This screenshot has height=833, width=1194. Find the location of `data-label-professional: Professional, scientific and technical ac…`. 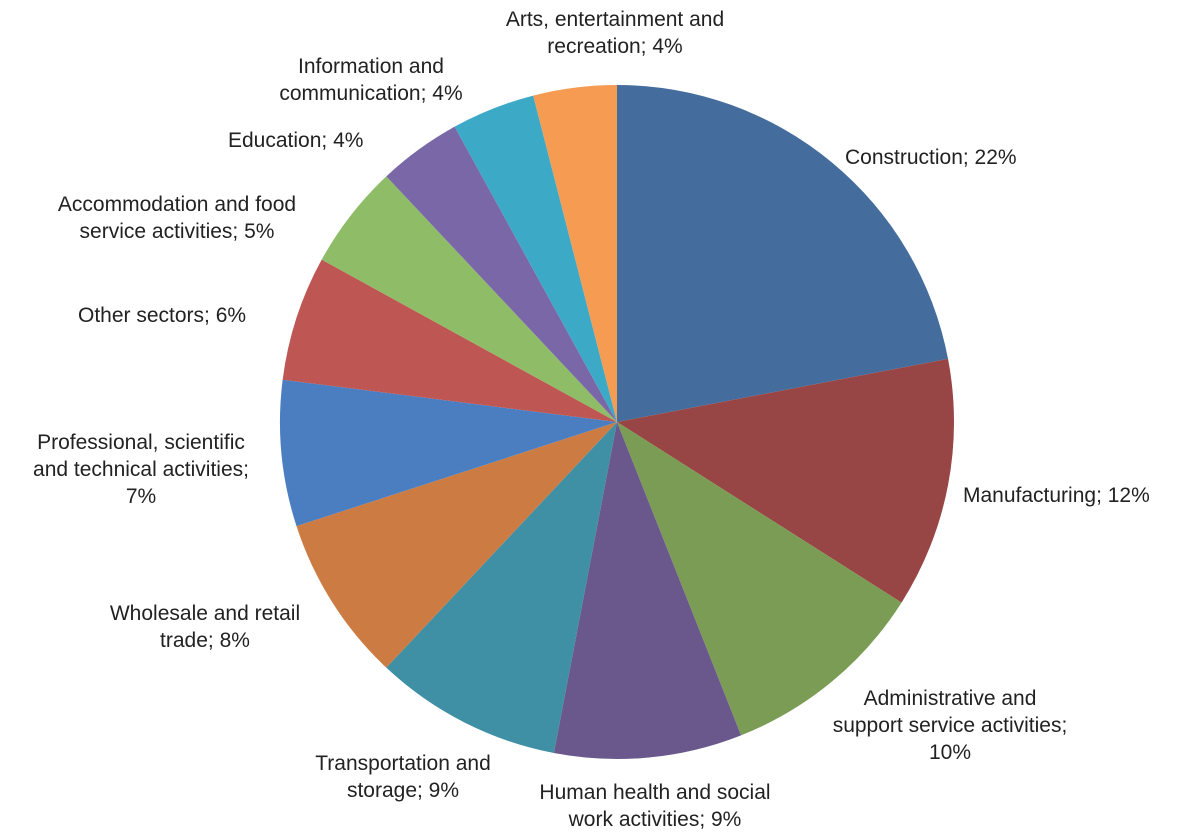

data-label-professional: Professional, scientific and technical ac… is located at coordinates (141, 469).